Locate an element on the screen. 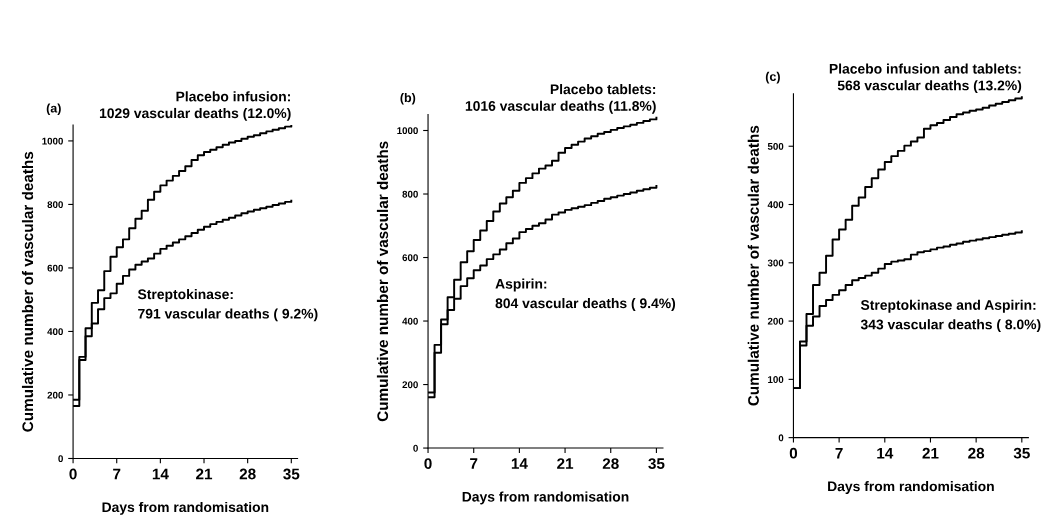 This screenshot has height=521, width=1044. chart-title: (a) is located at coordinates (53, 109).